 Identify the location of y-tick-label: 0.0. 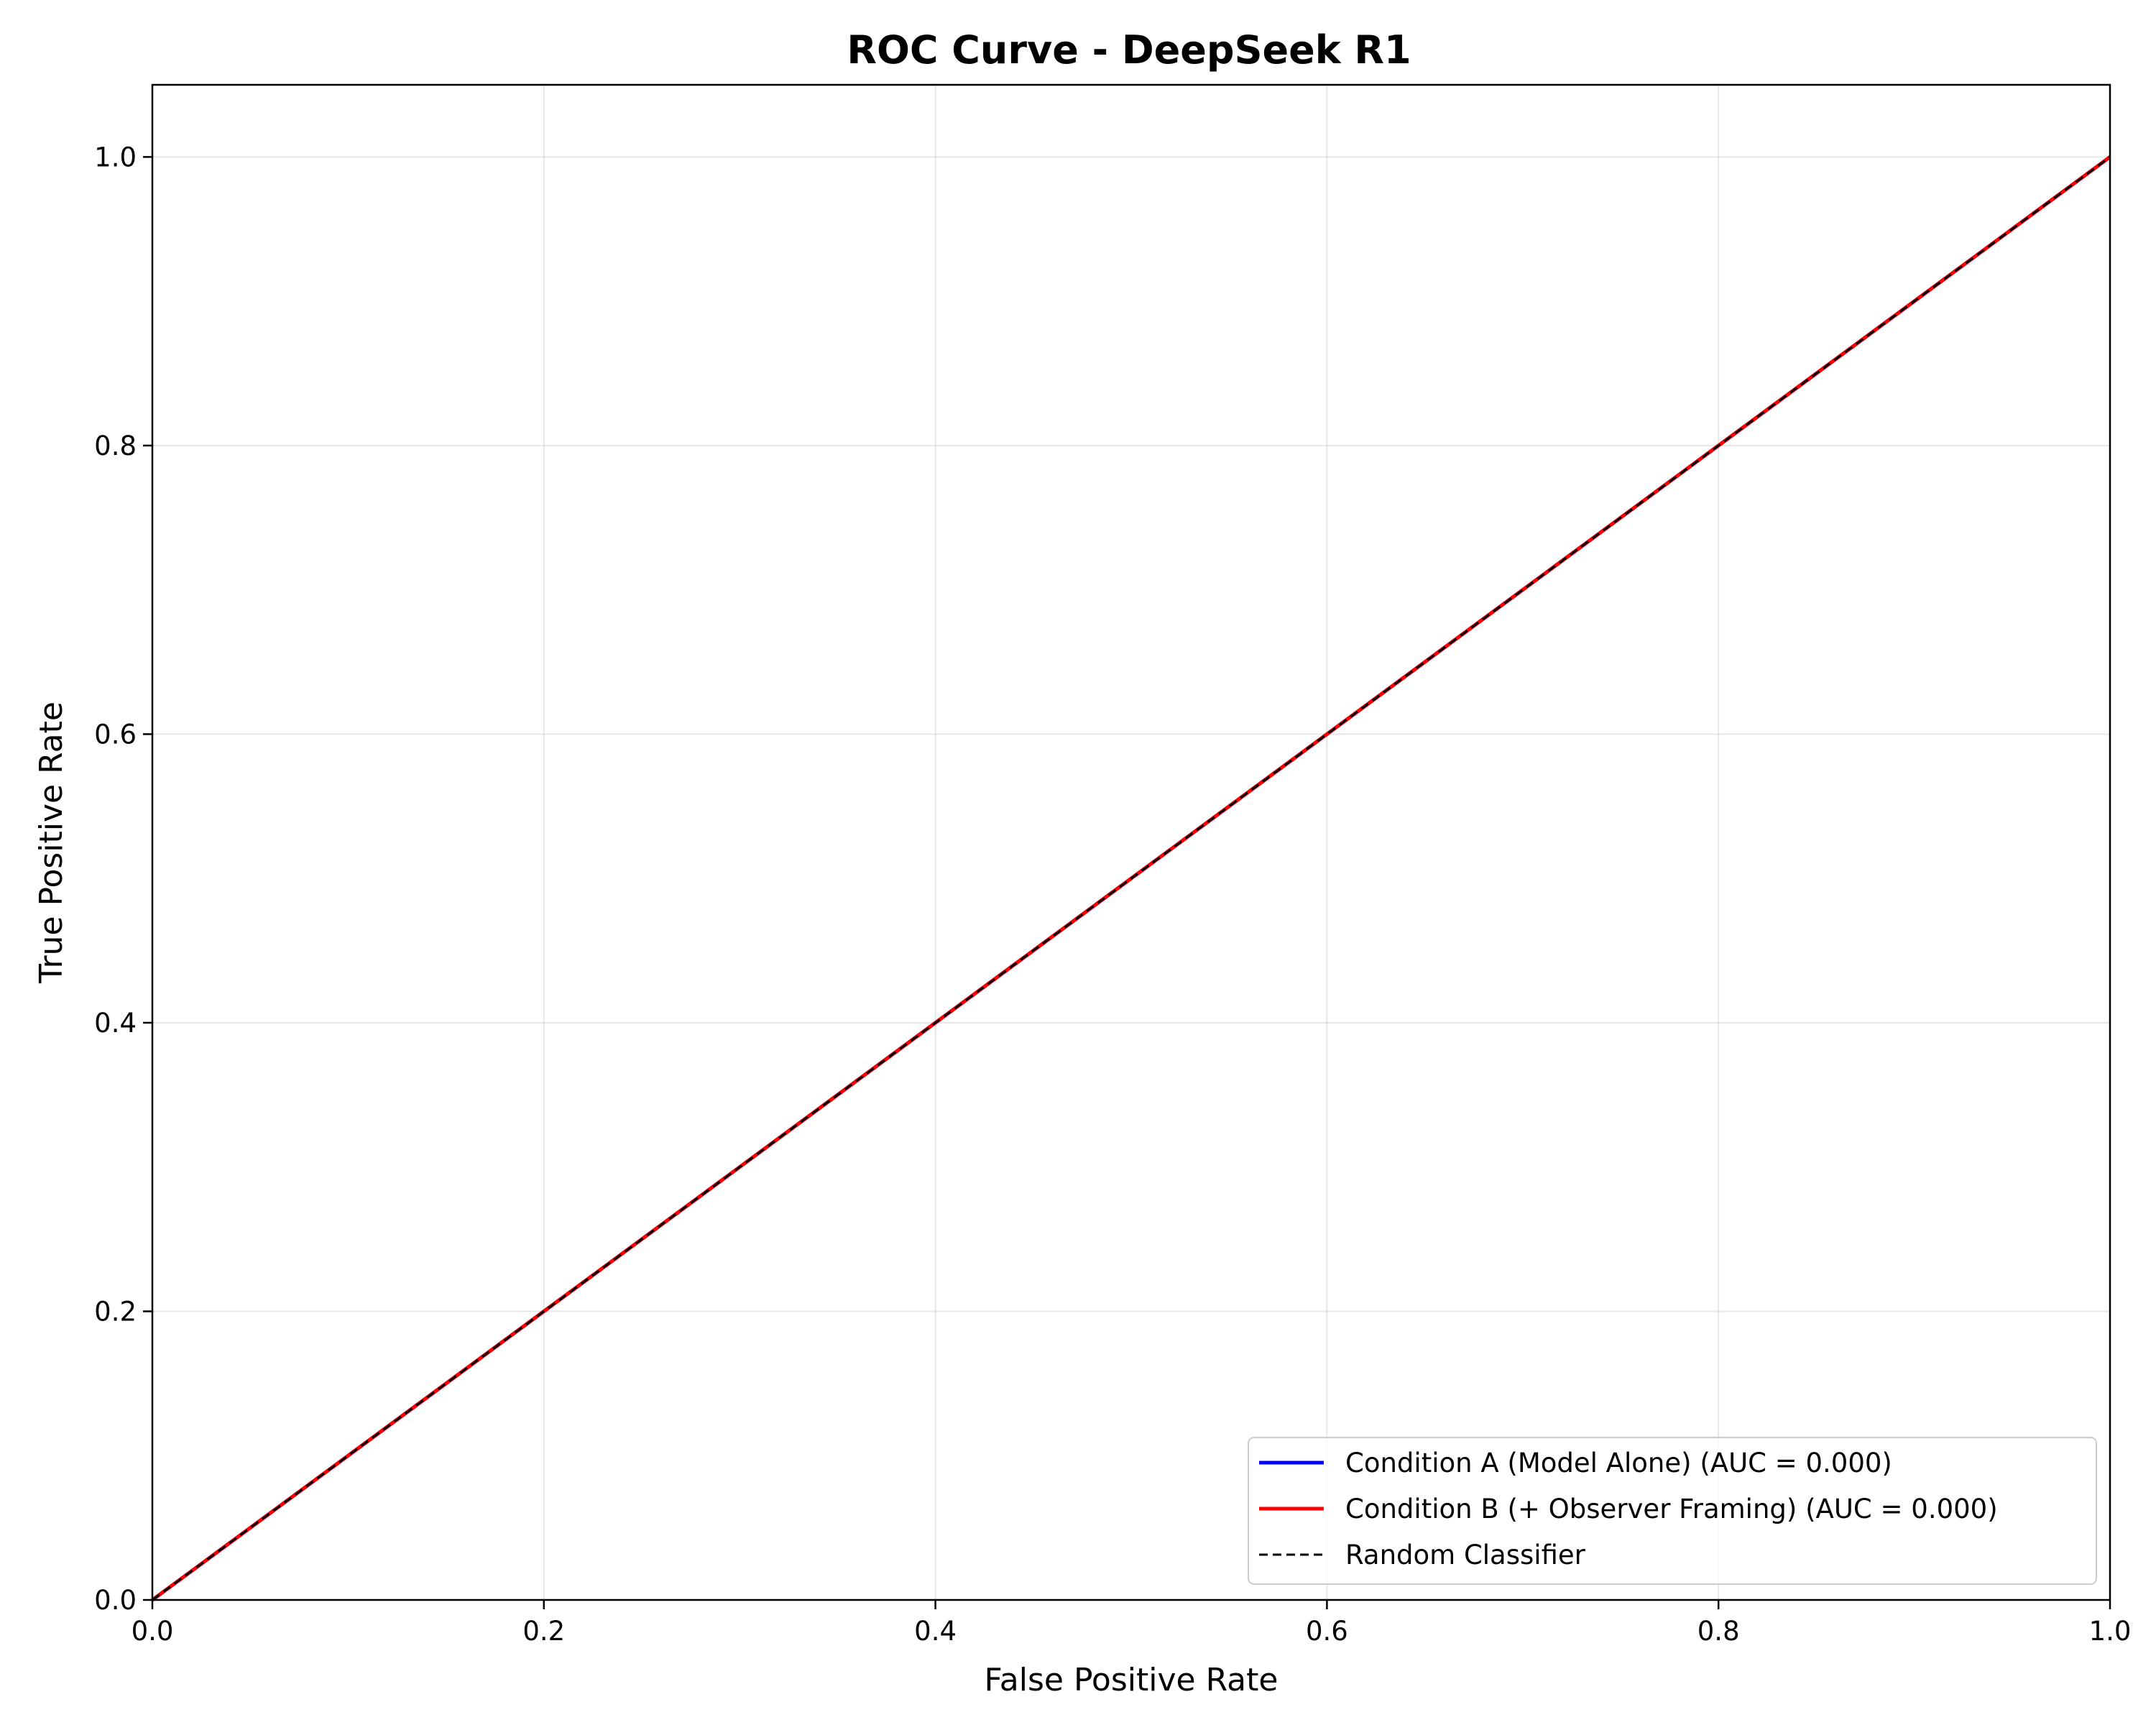
(116, 1600).